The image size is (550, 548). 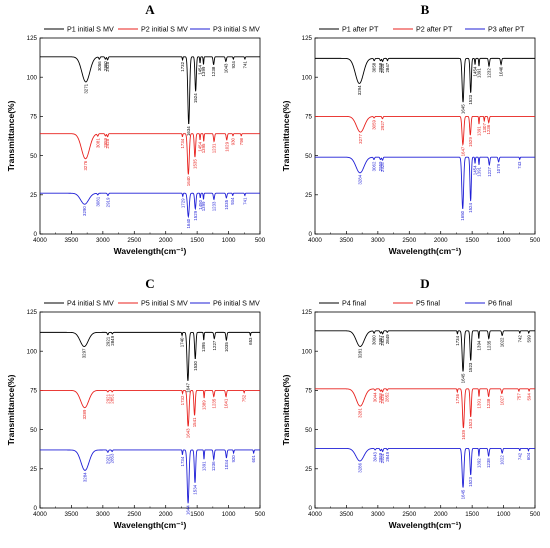 What do you see at coordinates (457, 398) in the screenshot?
I see `peak-label: 1736` at bounding box center [457, 398].